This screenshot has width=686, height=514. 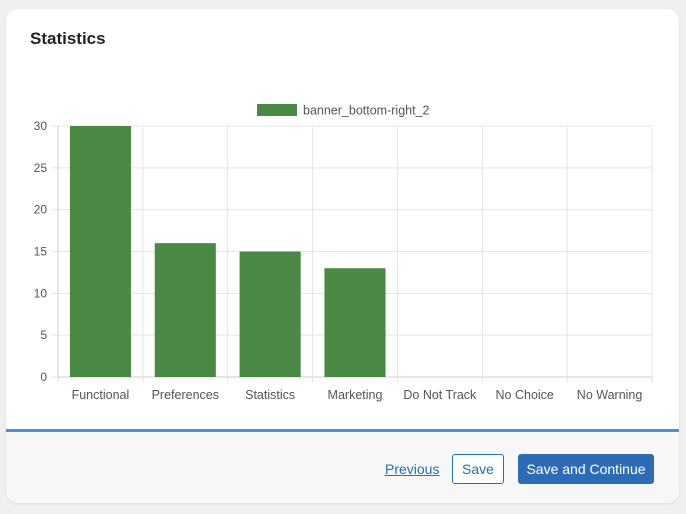 What do you see at coordinates (412, 469) in the screenshot?
I see `previous-link: Previous` at bounding box center [412, 469].